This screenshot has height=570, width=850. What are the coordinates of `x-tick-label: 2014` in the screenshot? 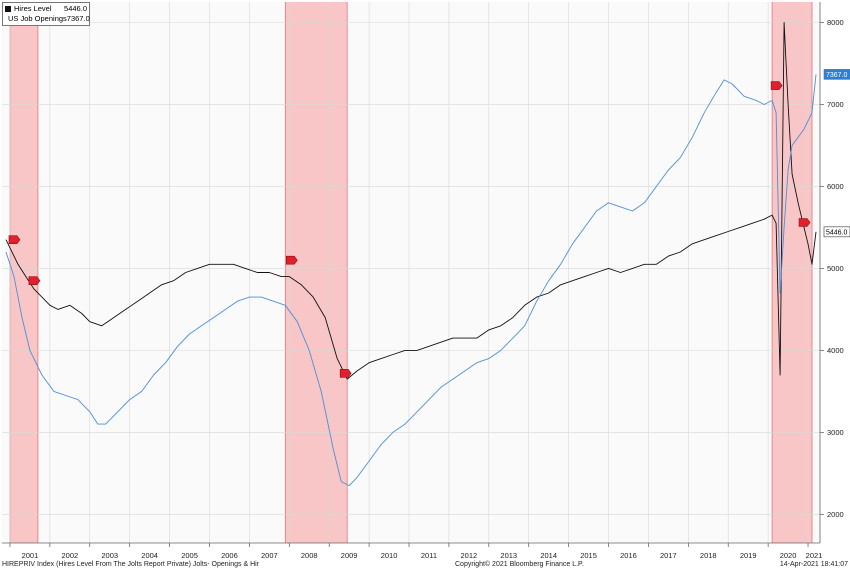 It's located at (548, 555).